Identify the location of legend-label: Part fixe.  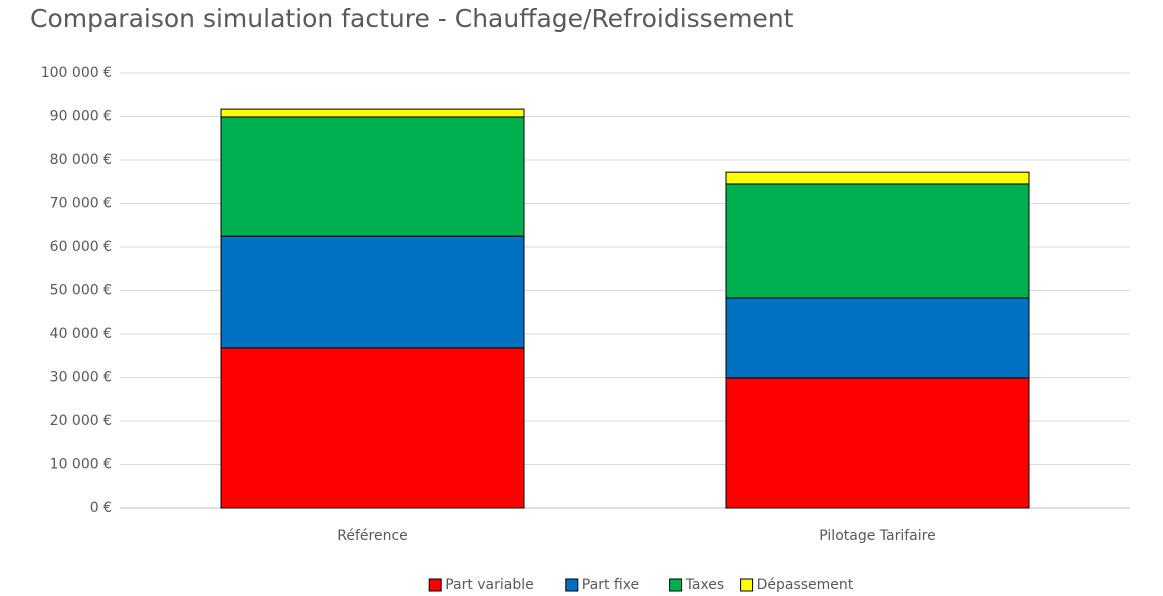
(610, 585).